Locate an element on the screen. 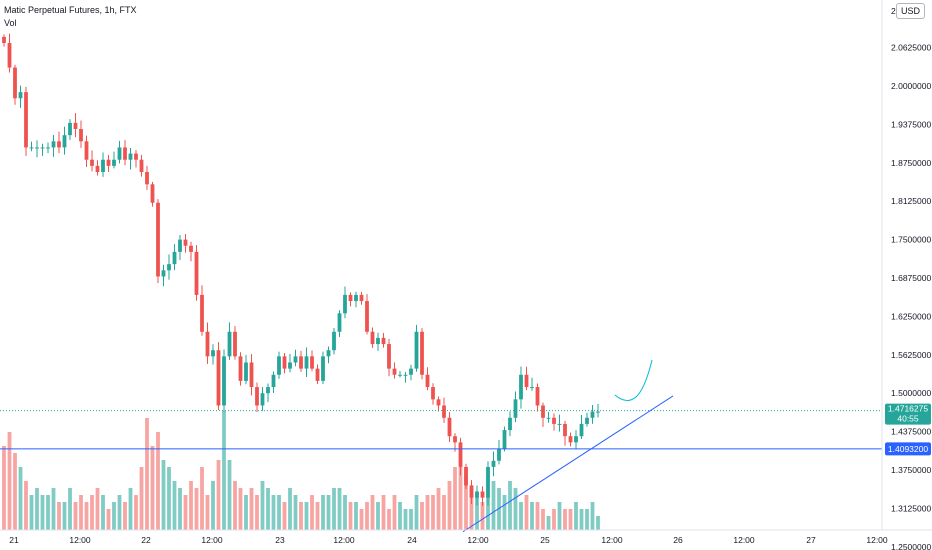 Image resolution: width=932 pixels, height=550 pixels. symbol-title: Matic Perpetual Futures, 1h, FTX is located at coordinates (70, 10).